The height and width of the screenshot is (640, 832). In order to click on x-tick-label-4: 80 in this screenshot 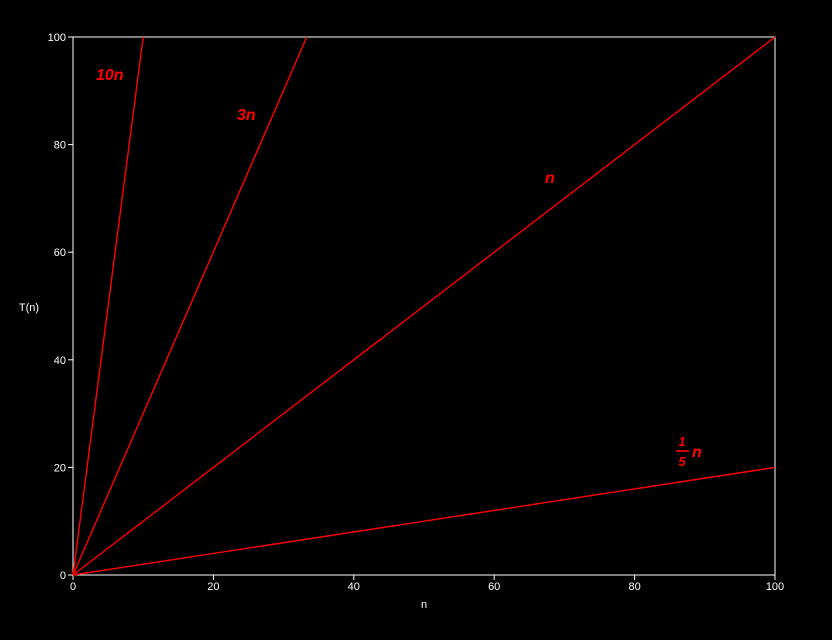, I will do `click(634, 587)`.